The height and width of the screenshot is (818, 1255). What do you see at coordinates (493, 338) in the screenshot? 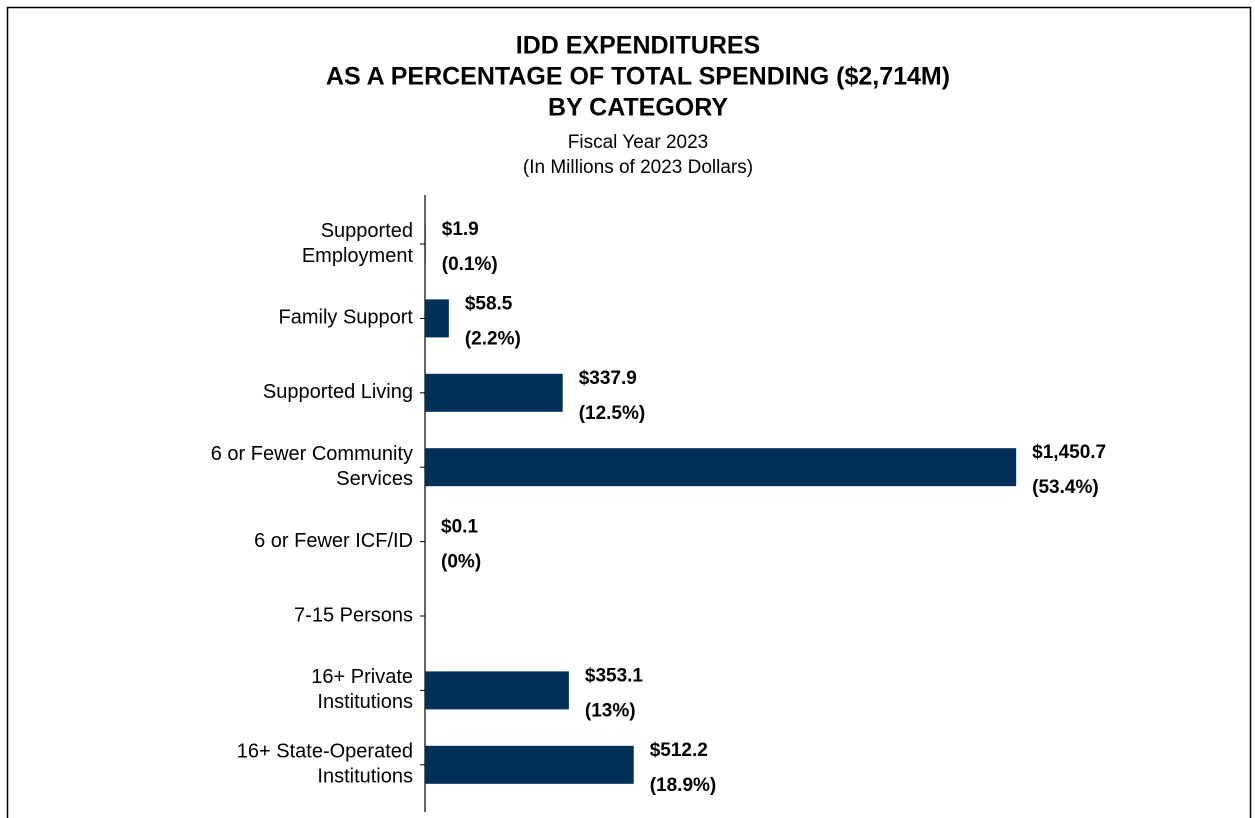
I see `data-label: (2.2%)` at bounding box center [493, 338].